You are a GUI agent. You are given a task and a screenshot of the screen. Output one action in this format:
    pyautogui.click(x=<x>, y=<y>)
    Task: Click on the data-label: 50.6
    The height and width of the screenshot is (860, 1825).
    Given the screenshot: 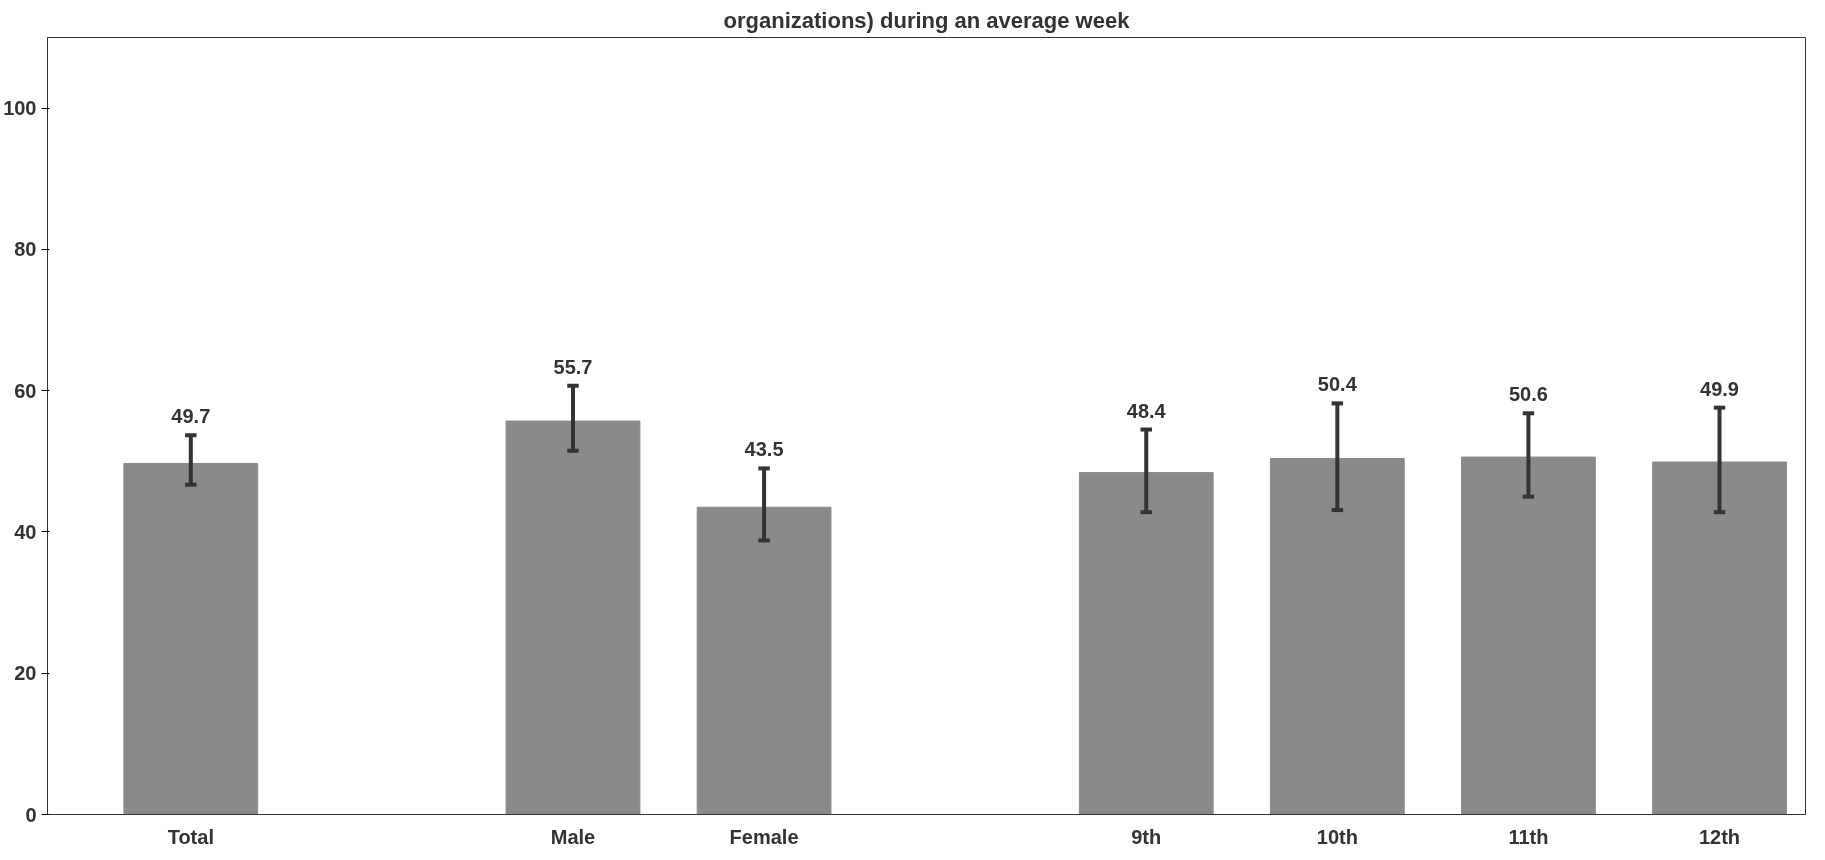 What is the action you would take?
    pyautogui.click(x=1528, y=394)
    